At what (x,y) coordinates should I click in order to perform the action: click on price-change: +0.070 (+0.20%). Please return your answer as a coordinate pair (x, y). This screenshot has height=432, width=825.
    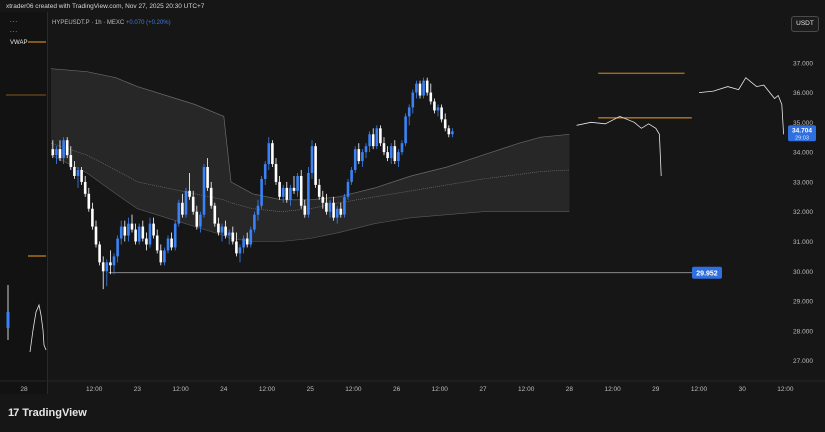
    Looking at the image, I should click on (148, 23).